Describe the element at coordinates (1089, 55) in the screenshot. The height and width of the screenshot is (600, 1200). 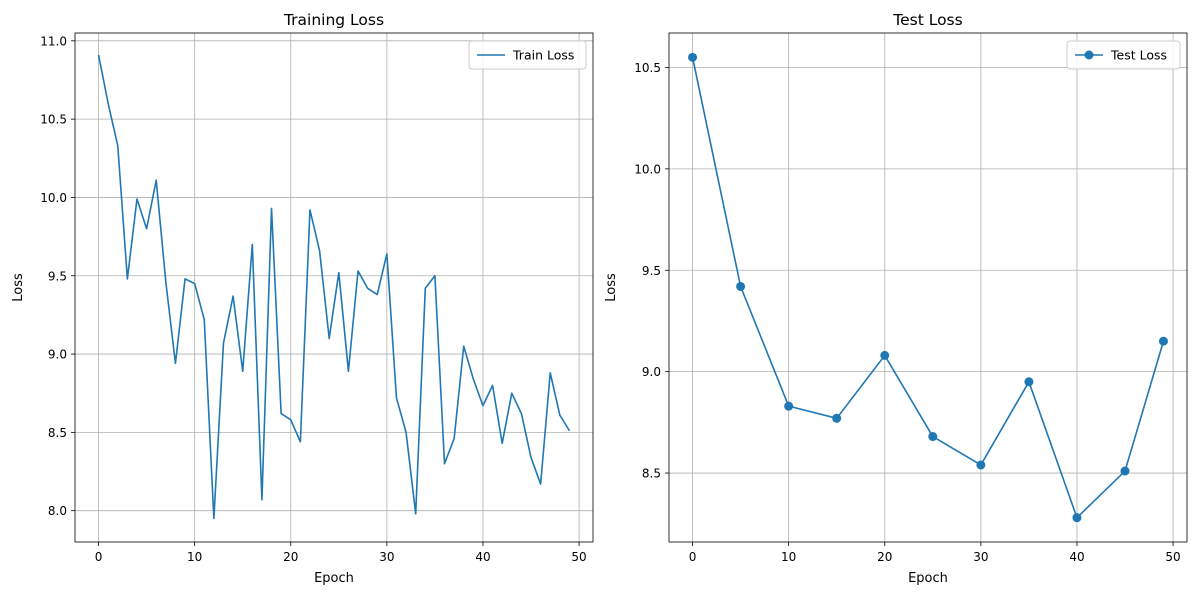
I see `legend-marker-swatch` at that location.